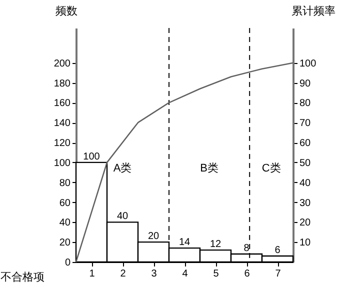 The height and width of the screenshot is (287, 342). I want to click on data-label: 6, so click(277, 250).